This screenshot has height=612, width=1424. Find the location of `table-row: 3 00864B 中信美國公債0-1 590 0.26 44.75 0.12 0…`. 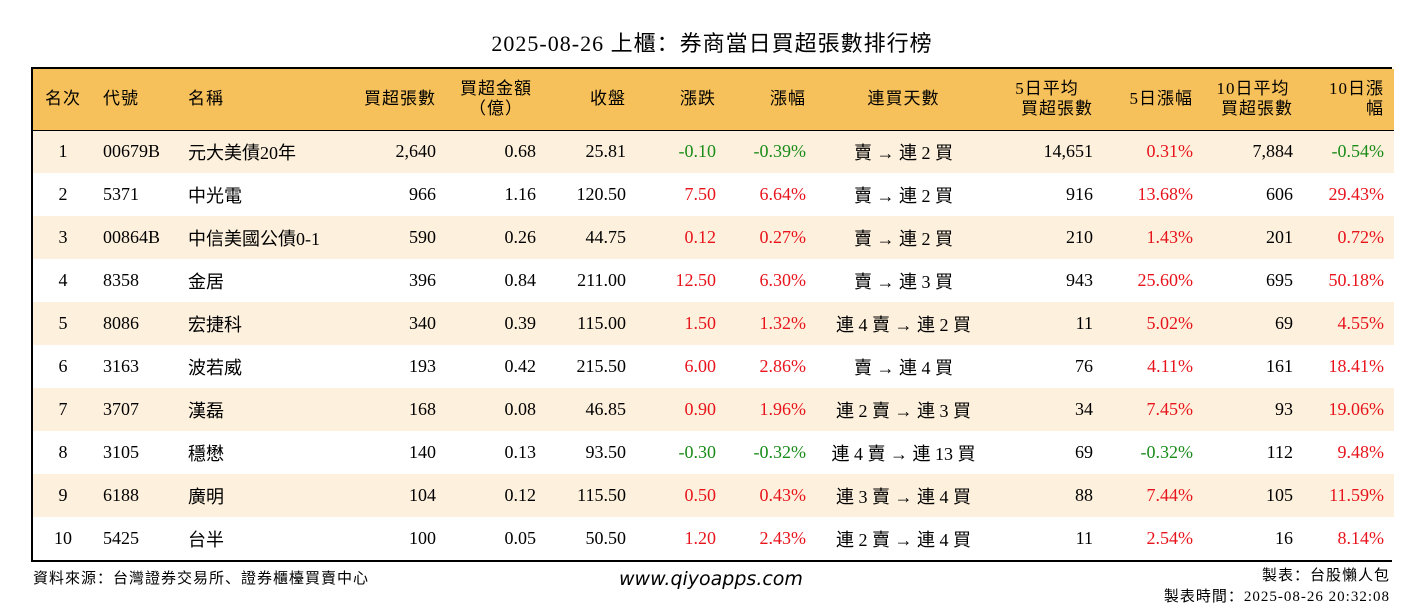

table-row: 3 00864B 中信美國公債0-1 590 0.26 44.75 0.12 0… is located at coordinates (713, 237).